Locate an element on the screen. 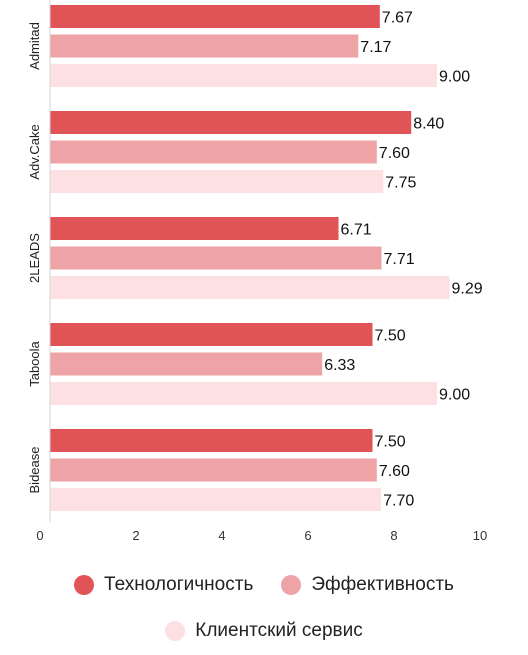 The image size is (528, 655). category-label: Admitad is located at coordinates (34, 46).